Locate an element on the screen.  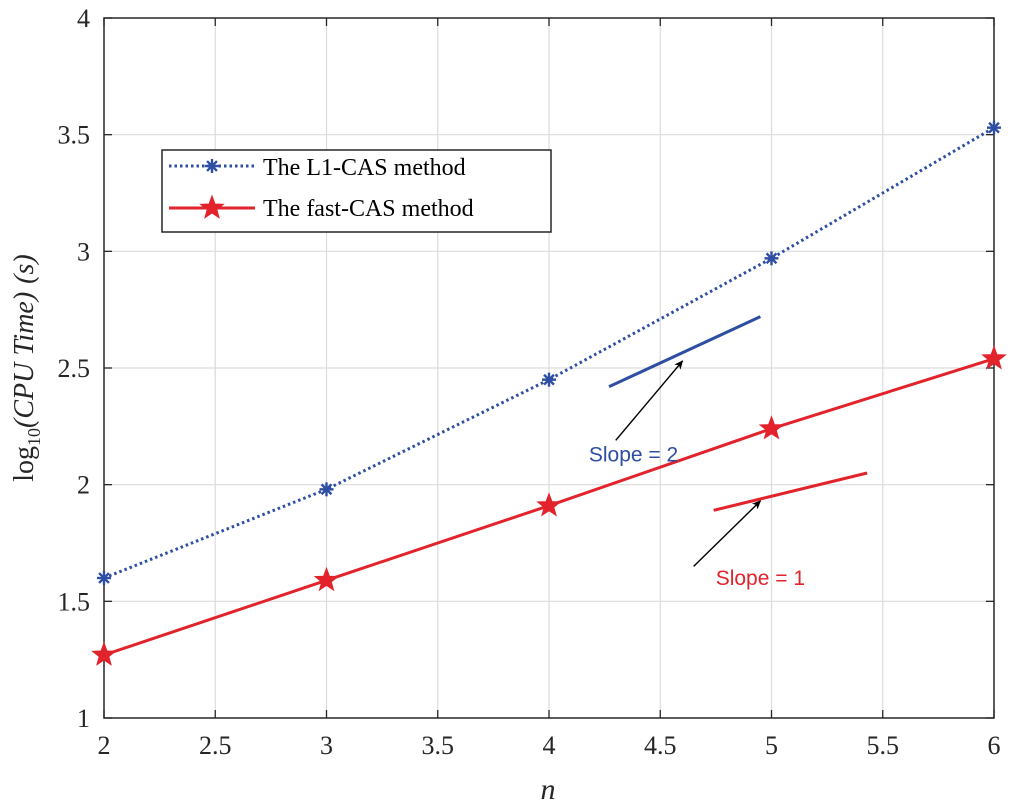
legend-box is located at coordinates (356, 191).